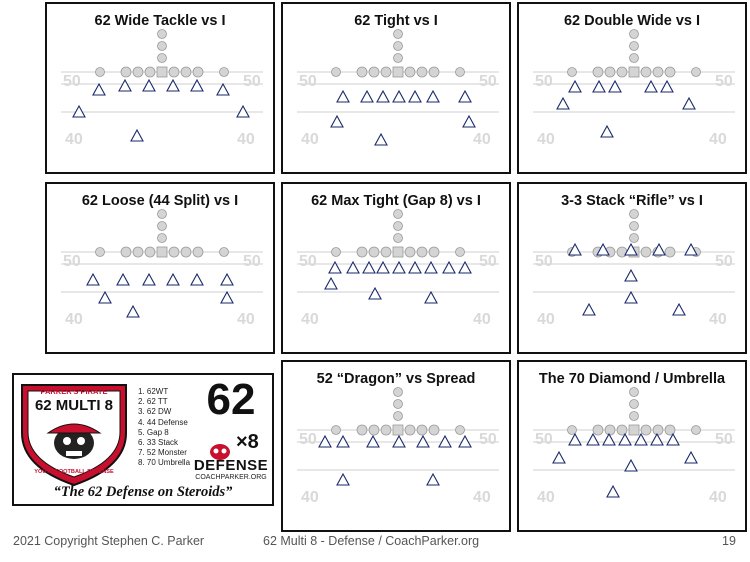 This screenshot has height=562, width=750. I want to click on emblem-site: COACHPARKER.ORG, so click(231, 477).